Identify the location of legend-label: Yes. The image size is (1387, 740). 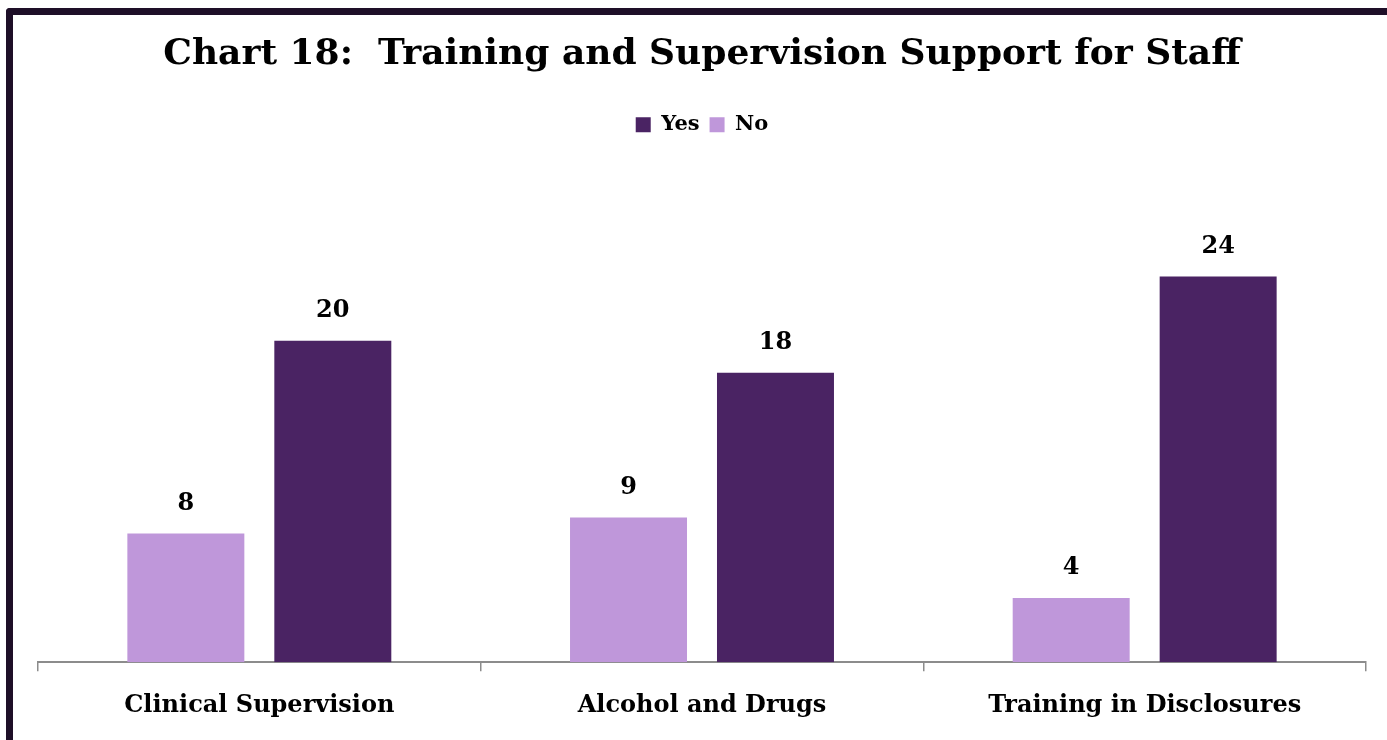
(680, 123).